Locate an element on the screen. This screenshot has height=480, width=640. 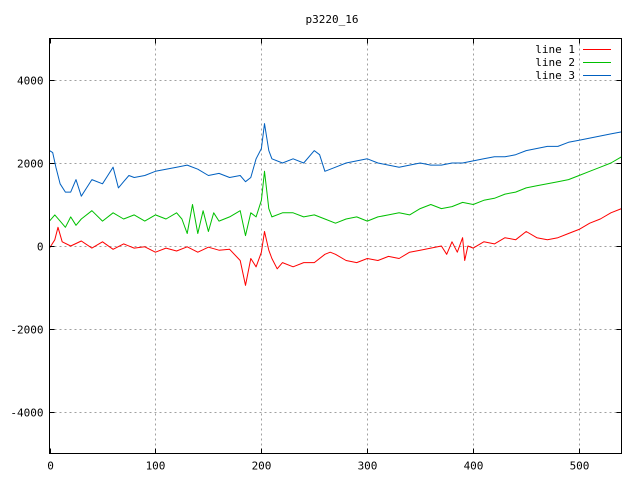
x-tick-label: 100 is located at coordinates (156, 466).